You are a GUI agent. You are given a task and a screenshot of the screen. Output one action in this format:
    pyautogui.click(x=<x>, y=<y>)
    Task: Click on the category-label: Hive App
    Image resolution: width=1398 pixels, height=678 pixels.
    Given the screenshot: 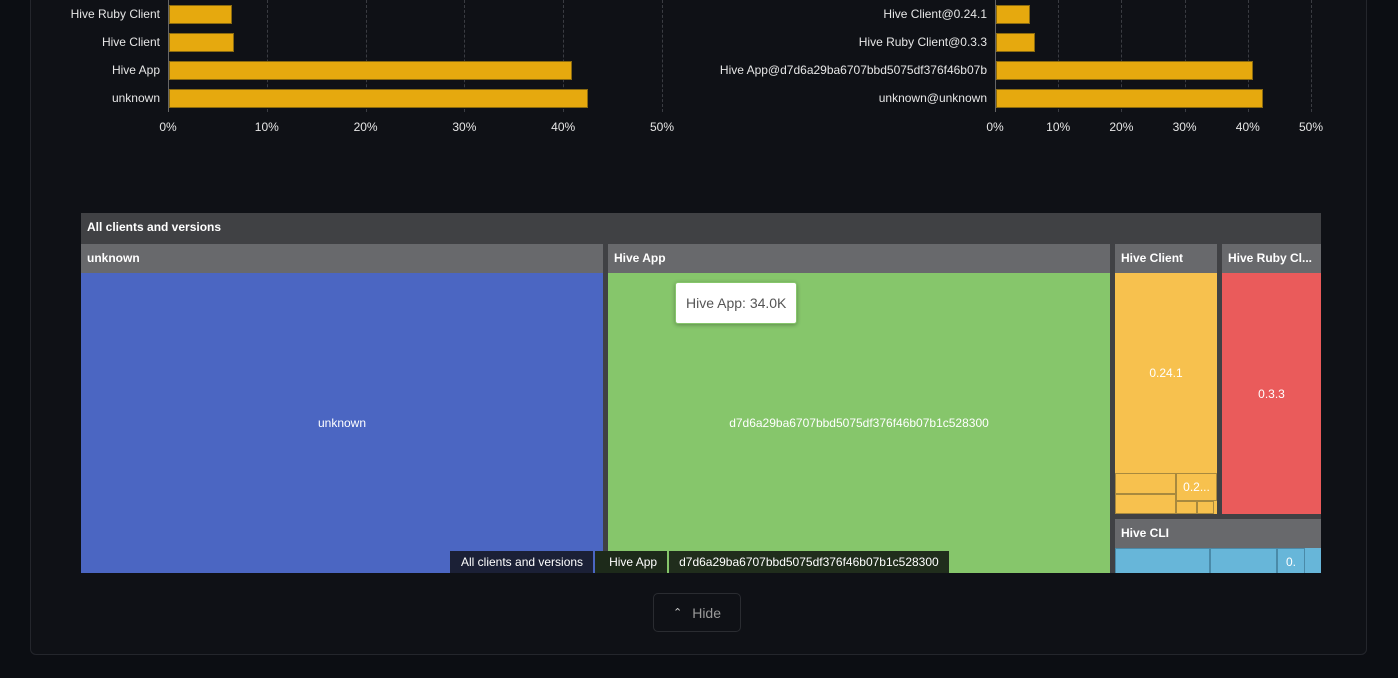 What is the action you would take?
    pyautogui.click(x=135, y=70)
    